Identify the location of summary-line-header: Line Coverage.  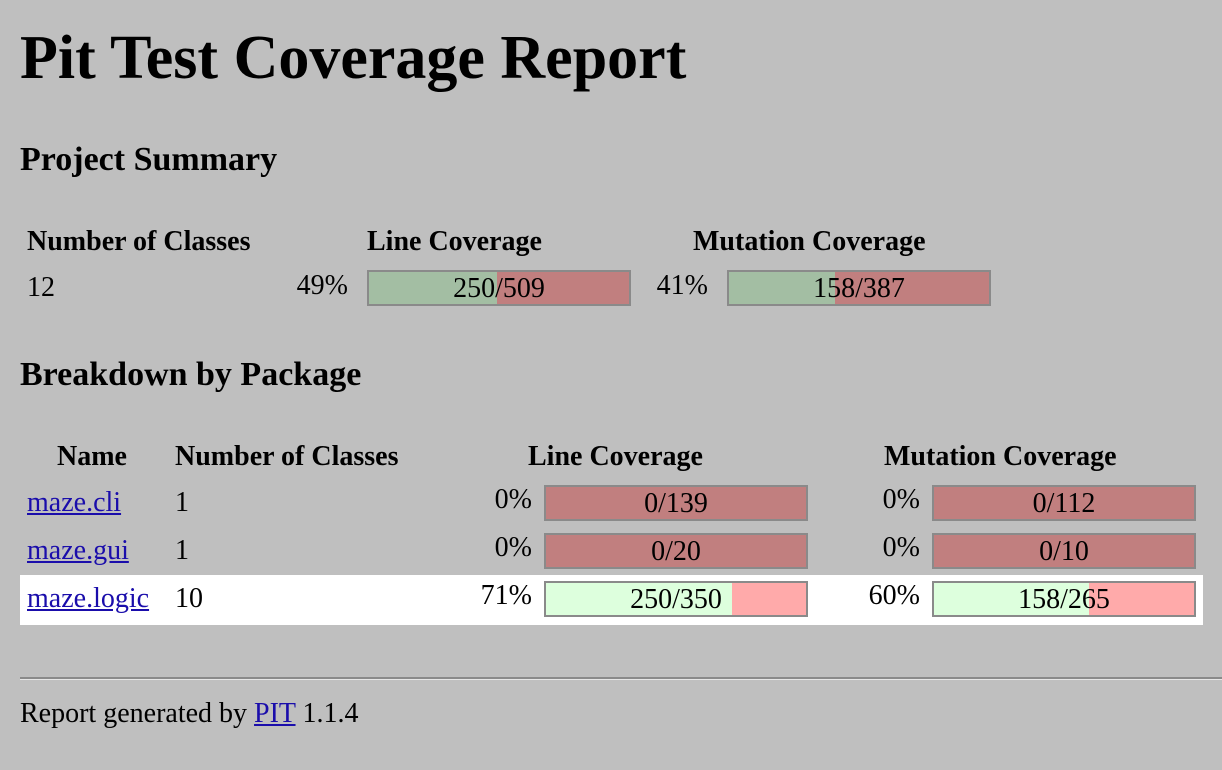
(454, 241).